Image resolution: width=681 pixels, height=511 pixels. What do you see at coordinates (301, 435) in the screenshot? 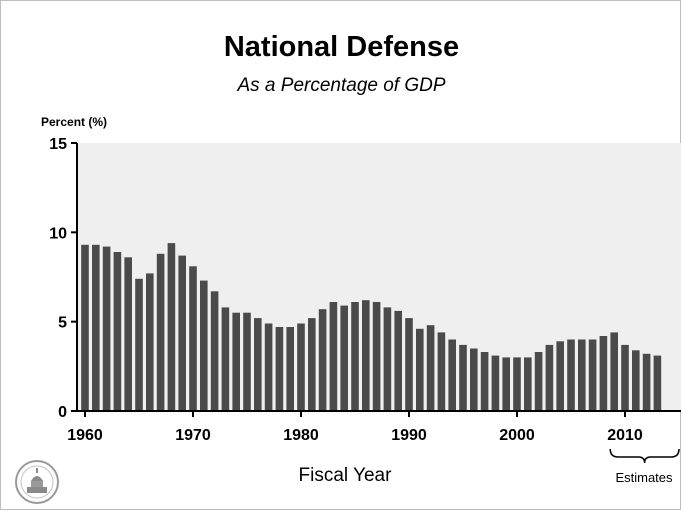
I see `x-tick-label: 1980` at bounding box center [301, 435].